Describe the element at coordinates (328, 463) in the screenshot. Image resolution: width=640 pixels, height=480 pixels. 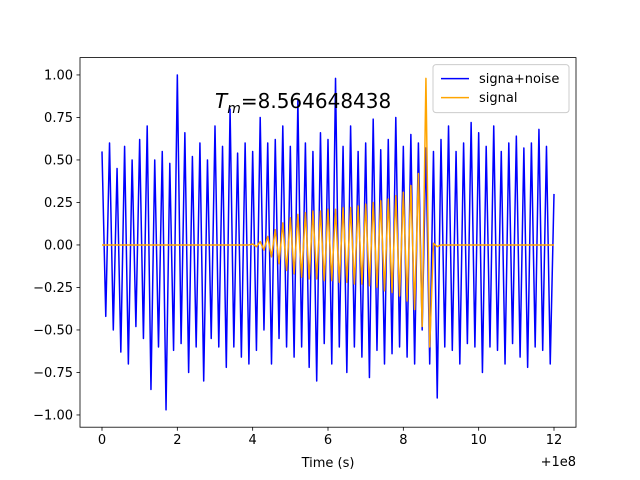
I see `x-axis-label: Time (s)` at that location.